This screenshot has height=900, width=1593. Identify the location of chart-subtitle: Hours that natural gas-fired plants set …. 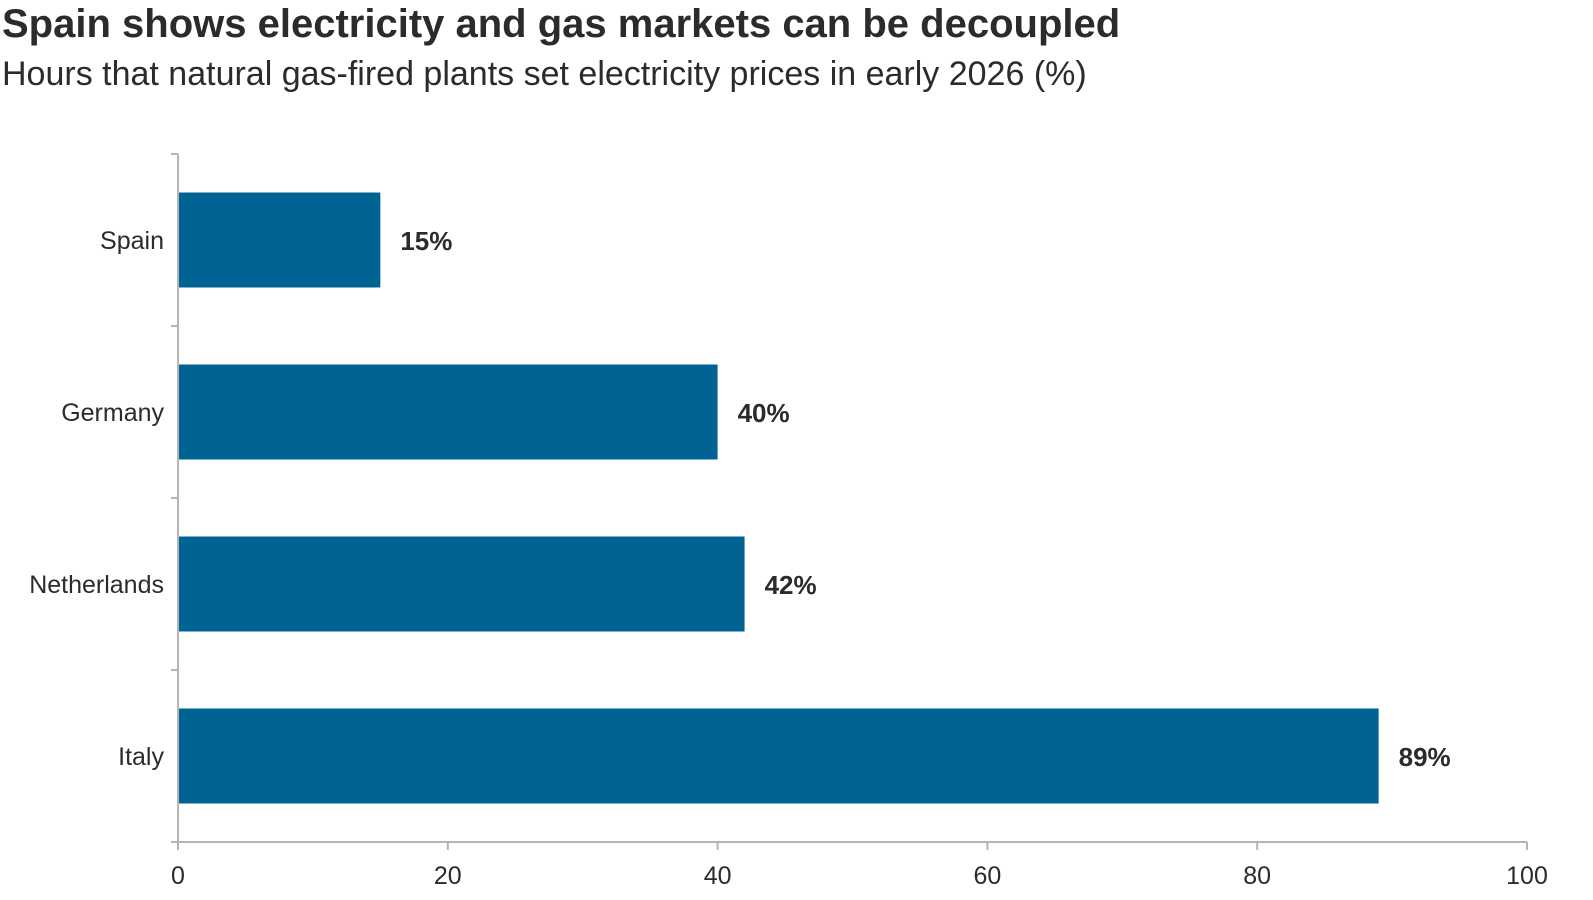
(544, 74).